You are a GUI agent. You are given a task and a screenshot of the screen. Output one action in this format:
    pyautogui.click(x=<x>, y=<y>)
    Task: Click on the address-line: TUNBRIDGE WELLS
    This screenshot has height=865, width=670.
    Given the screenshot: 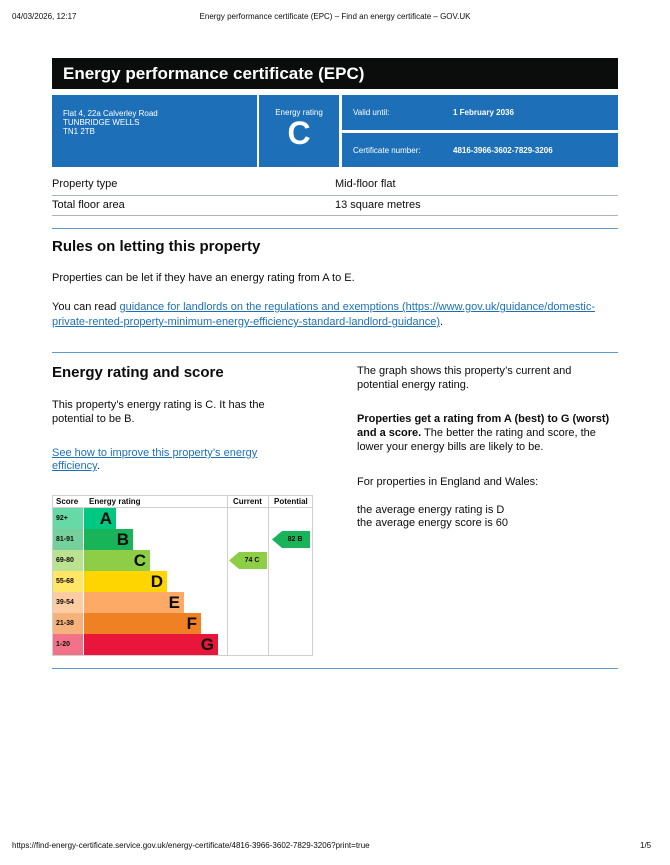 What is the action you would take?
    pyautogui.click(x=101, y=122)
    